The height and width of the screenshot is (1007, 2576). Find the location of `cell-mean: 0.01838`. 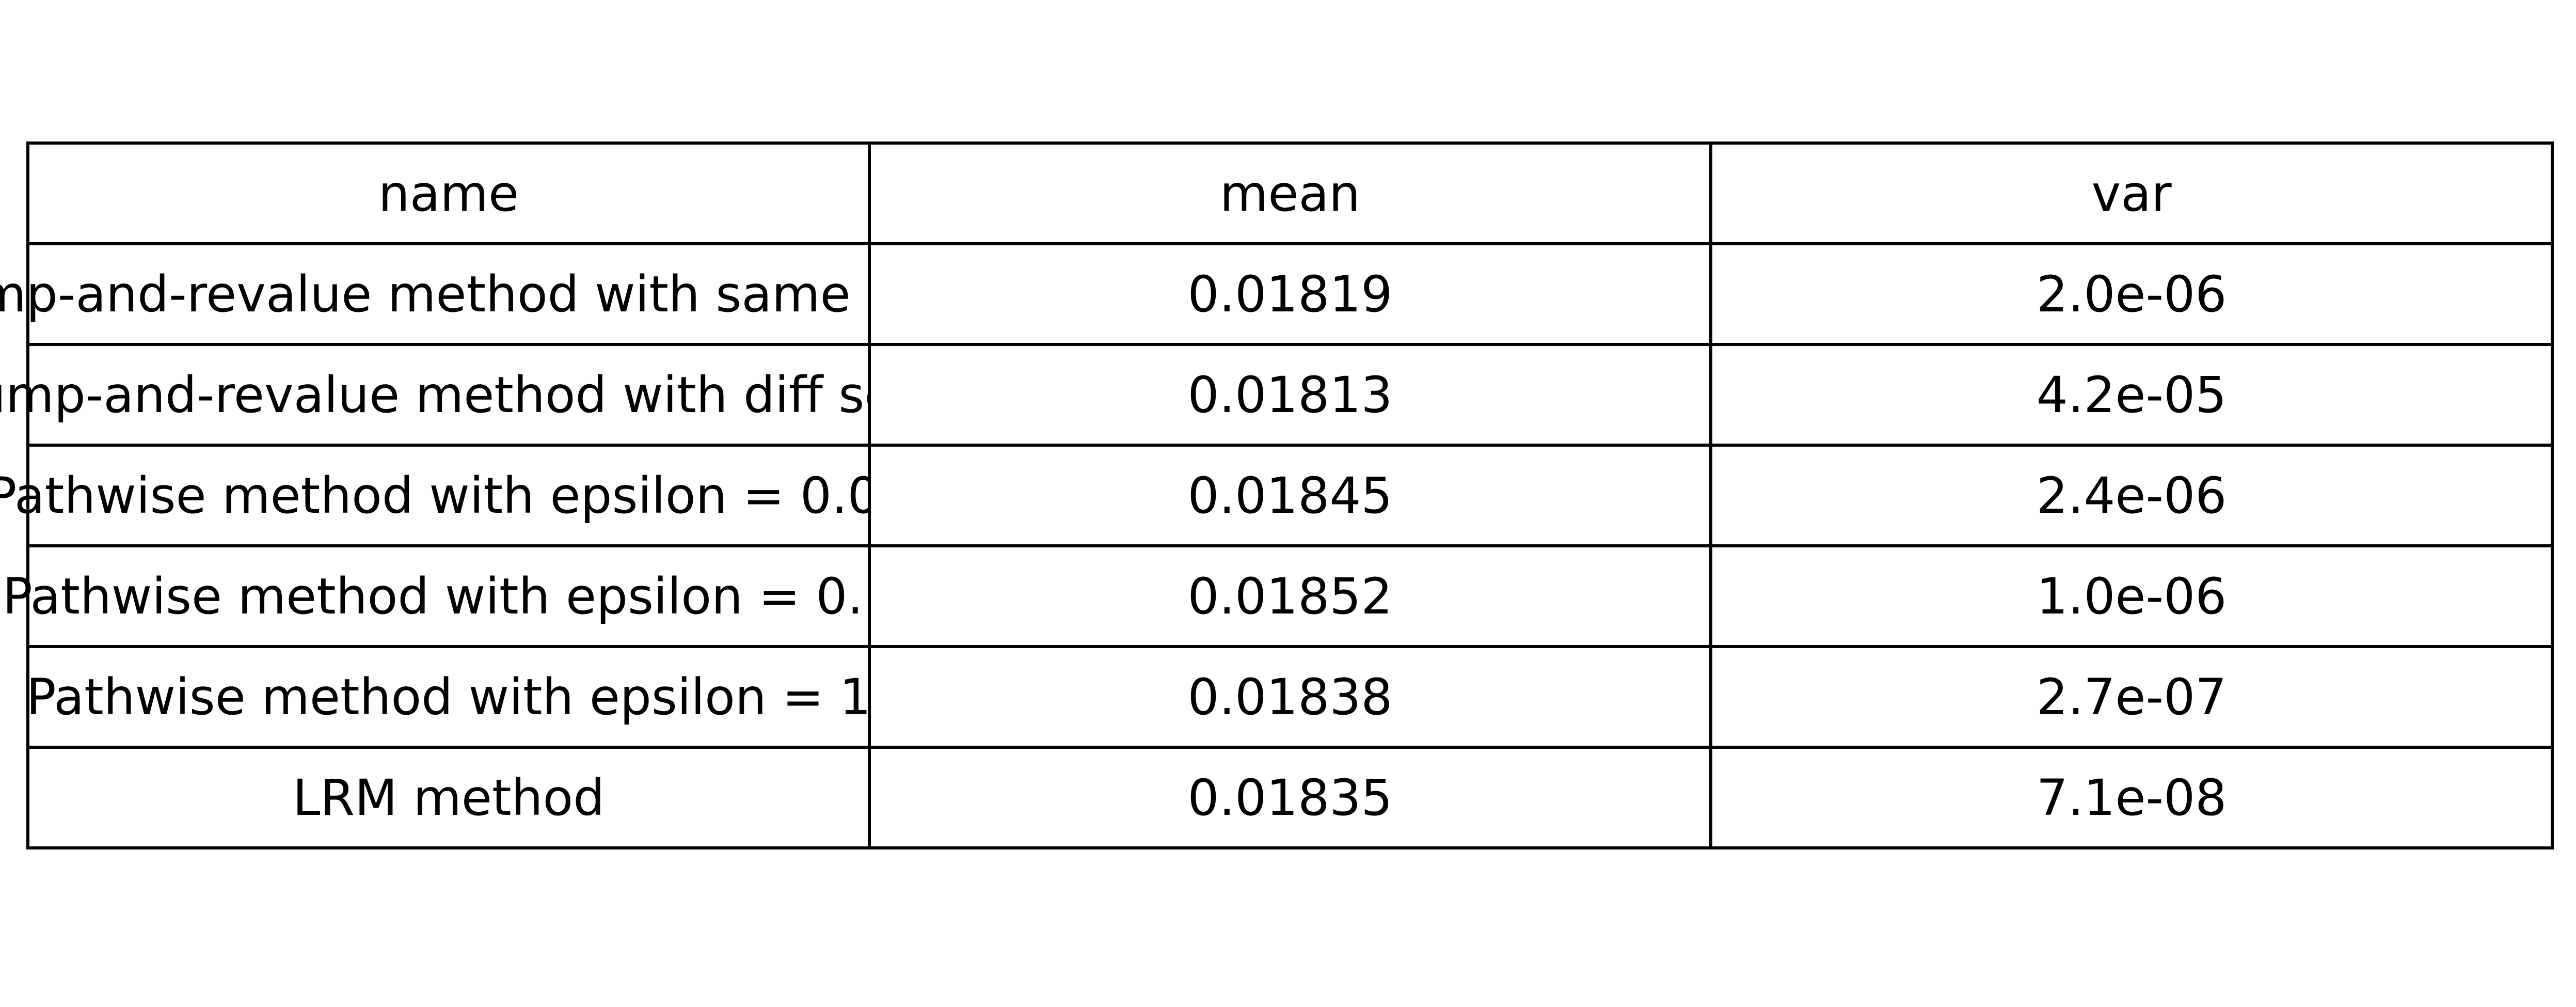

cell-mean: 0.01838 is located at coordinates (1290, 697).